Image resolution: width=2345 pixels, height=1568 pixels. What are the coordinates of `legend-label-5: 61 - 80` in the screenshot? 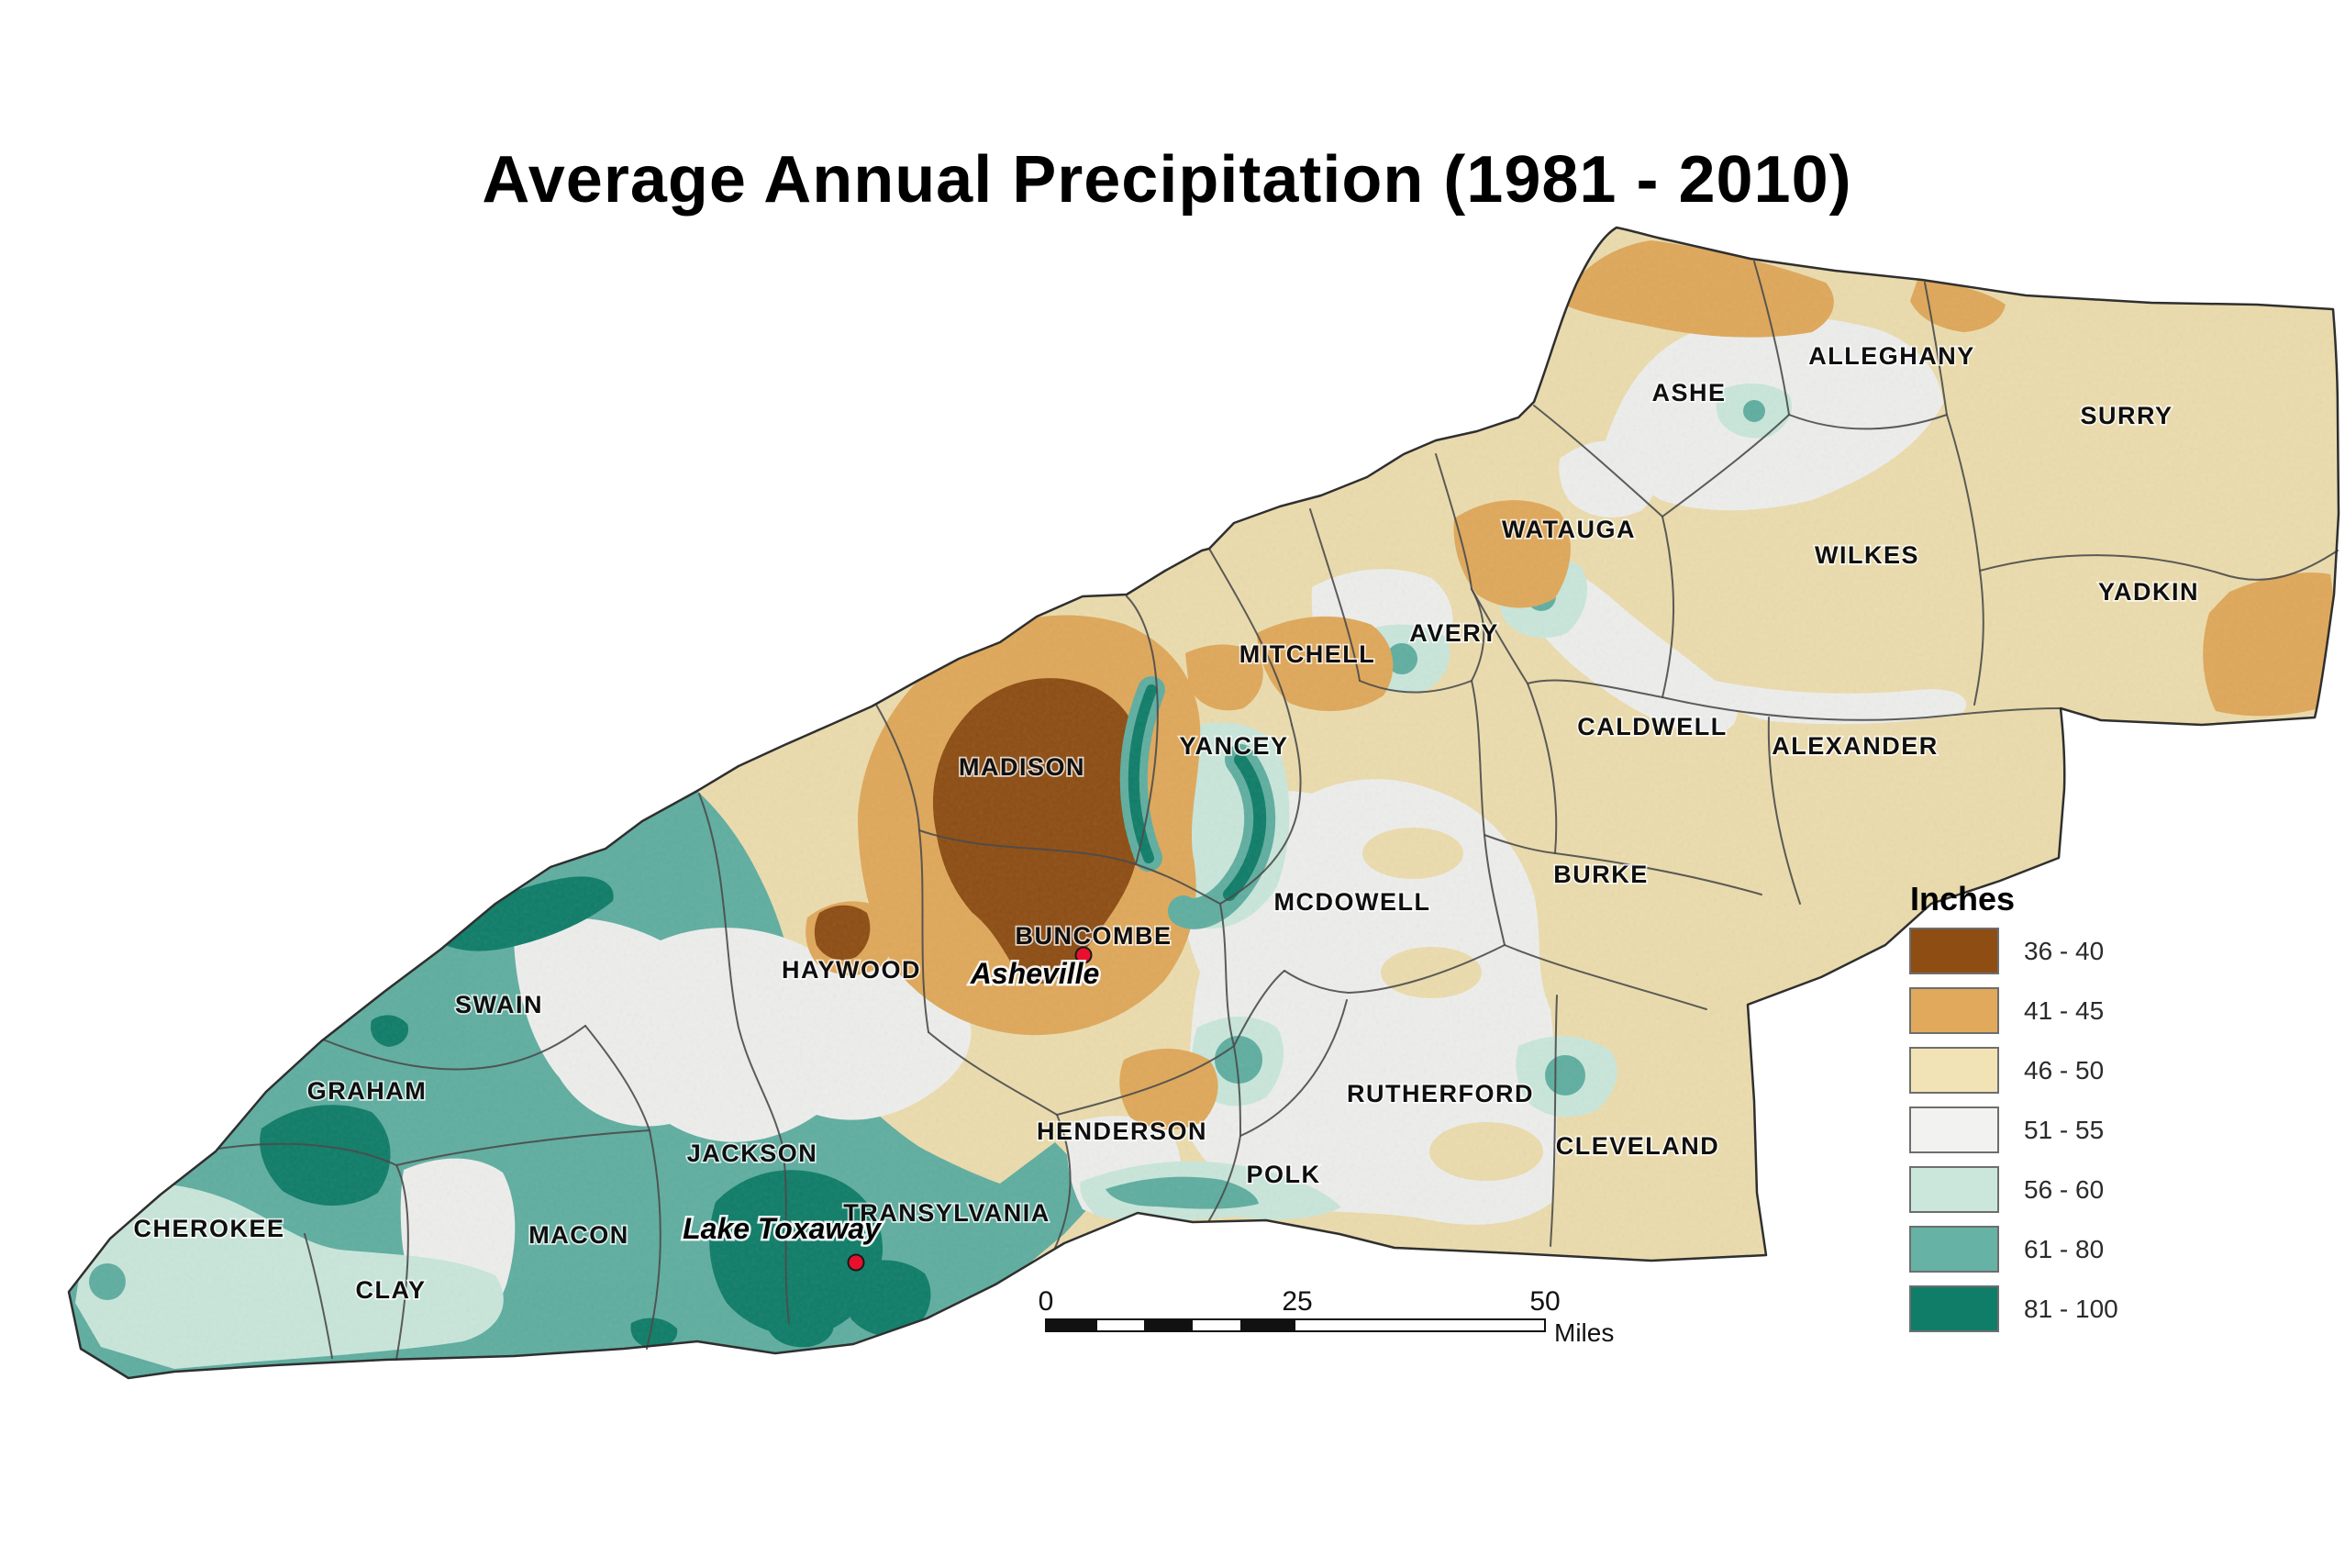 It's located at (2064, 1249).